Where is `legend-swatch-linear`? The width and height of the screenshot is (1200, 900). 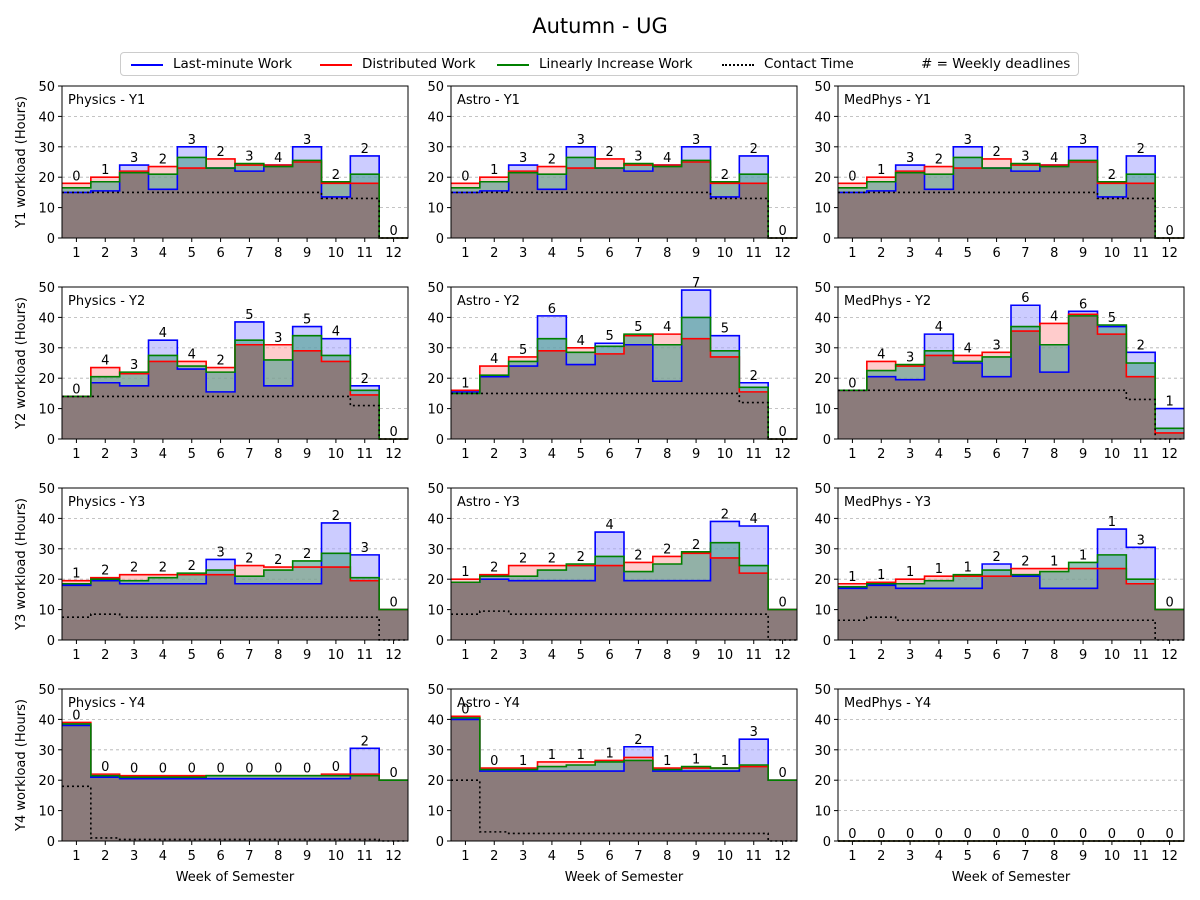 legend-swatch-linear is located at coordinates (513, 65).